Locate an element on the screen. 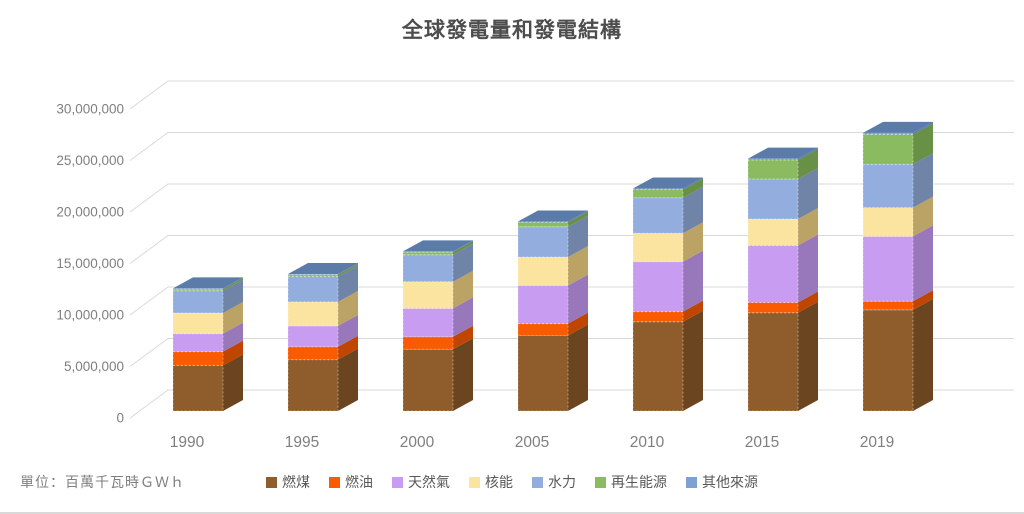 This screenshot has width=1024, height=514. y-axis-tick-label: 5,000,000 is located at coordinates (94, 366).